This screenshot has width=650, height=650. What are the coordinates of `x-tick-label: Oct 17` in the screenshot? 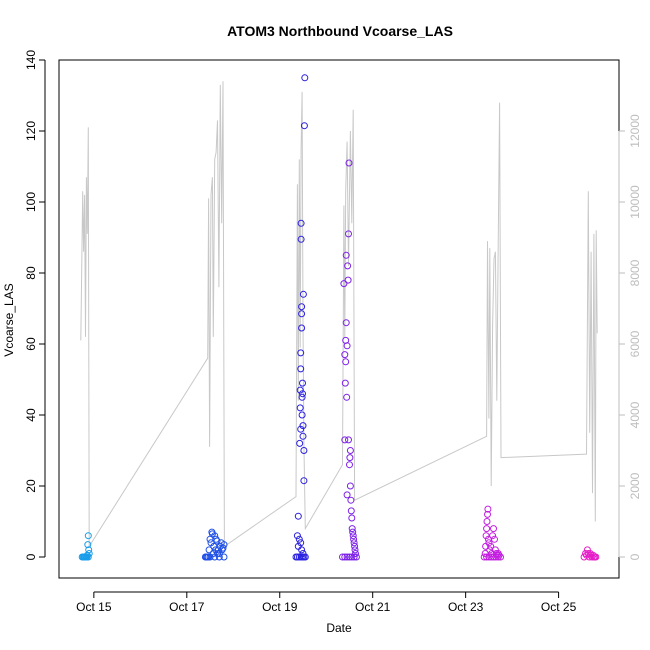 It's located at (187, 607).